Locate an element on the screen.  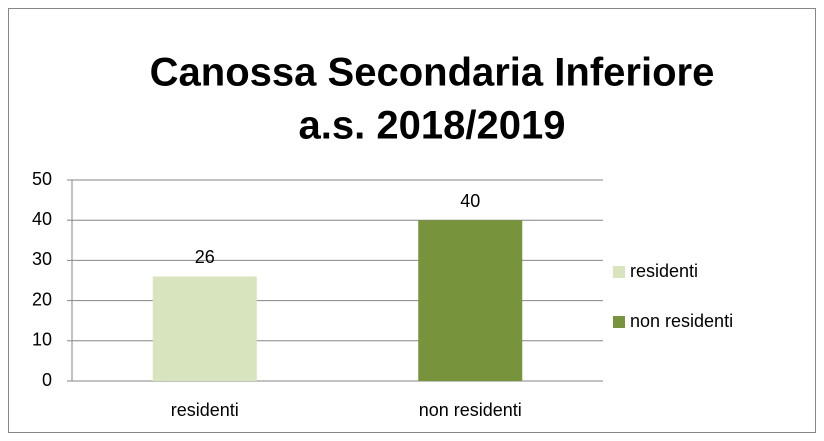
legend-label: non residenti is located at coordinates (681, 321).